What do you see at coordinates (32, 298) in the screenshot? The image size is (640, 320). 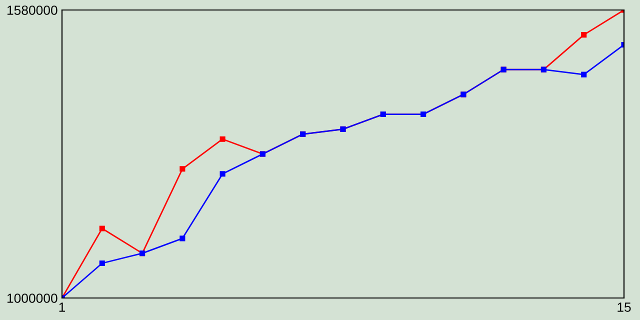 I see `y-tick-label: 1000000` at bounding box center [32, 298].